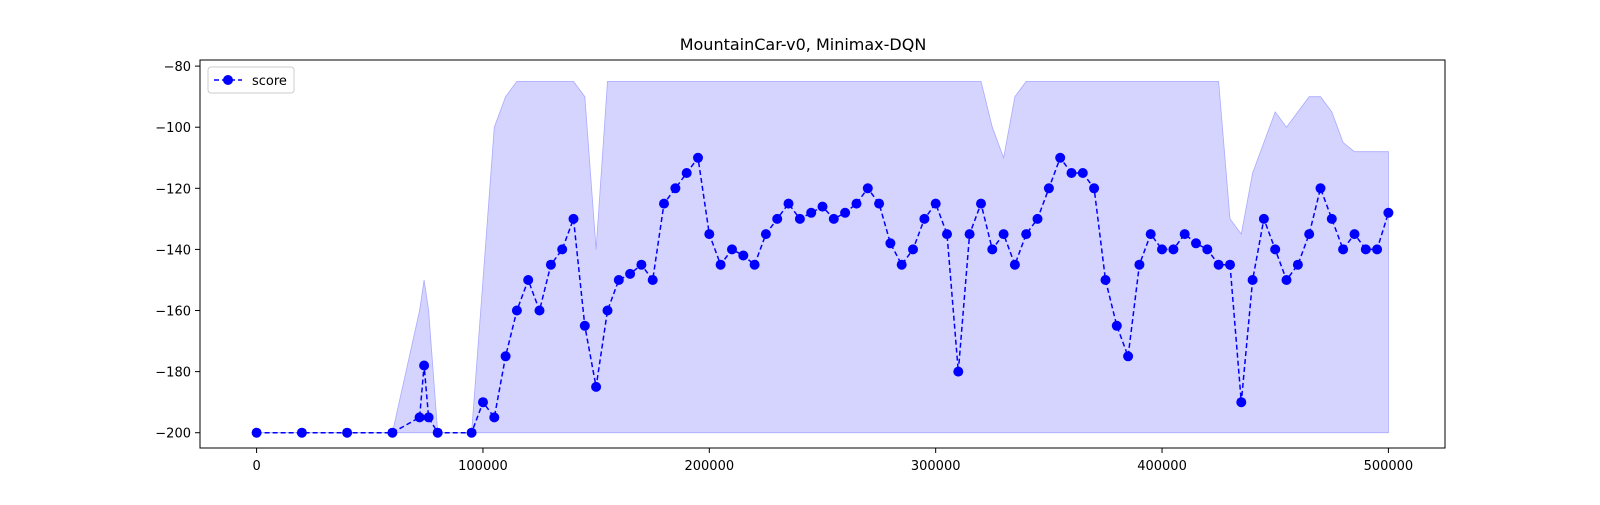 The image size is (1600, 505). What do you see at coordinates (173, 189) in the screenshot?
I see `y-tick-label: −120` at bounding box center [173, 189].